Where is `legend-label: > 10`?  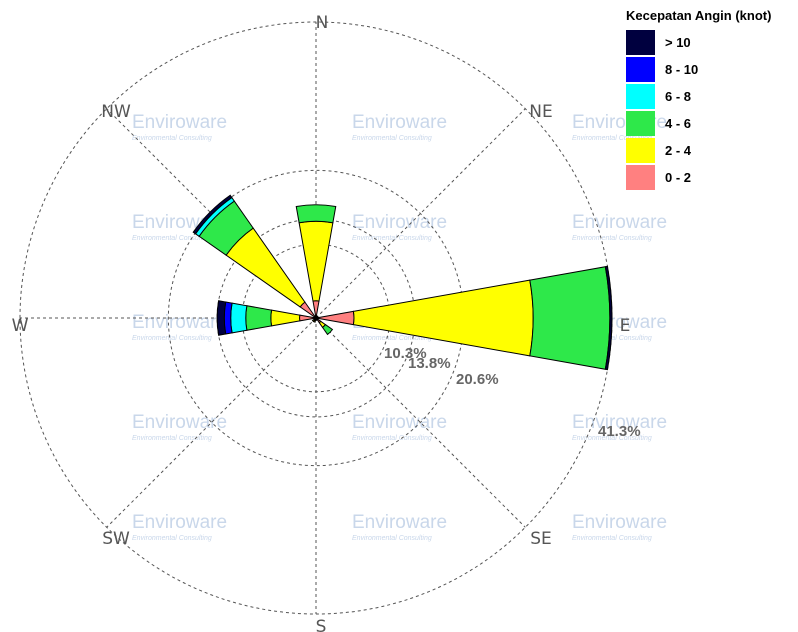
legend-label: > 10 is located at coordinates (678, 42).